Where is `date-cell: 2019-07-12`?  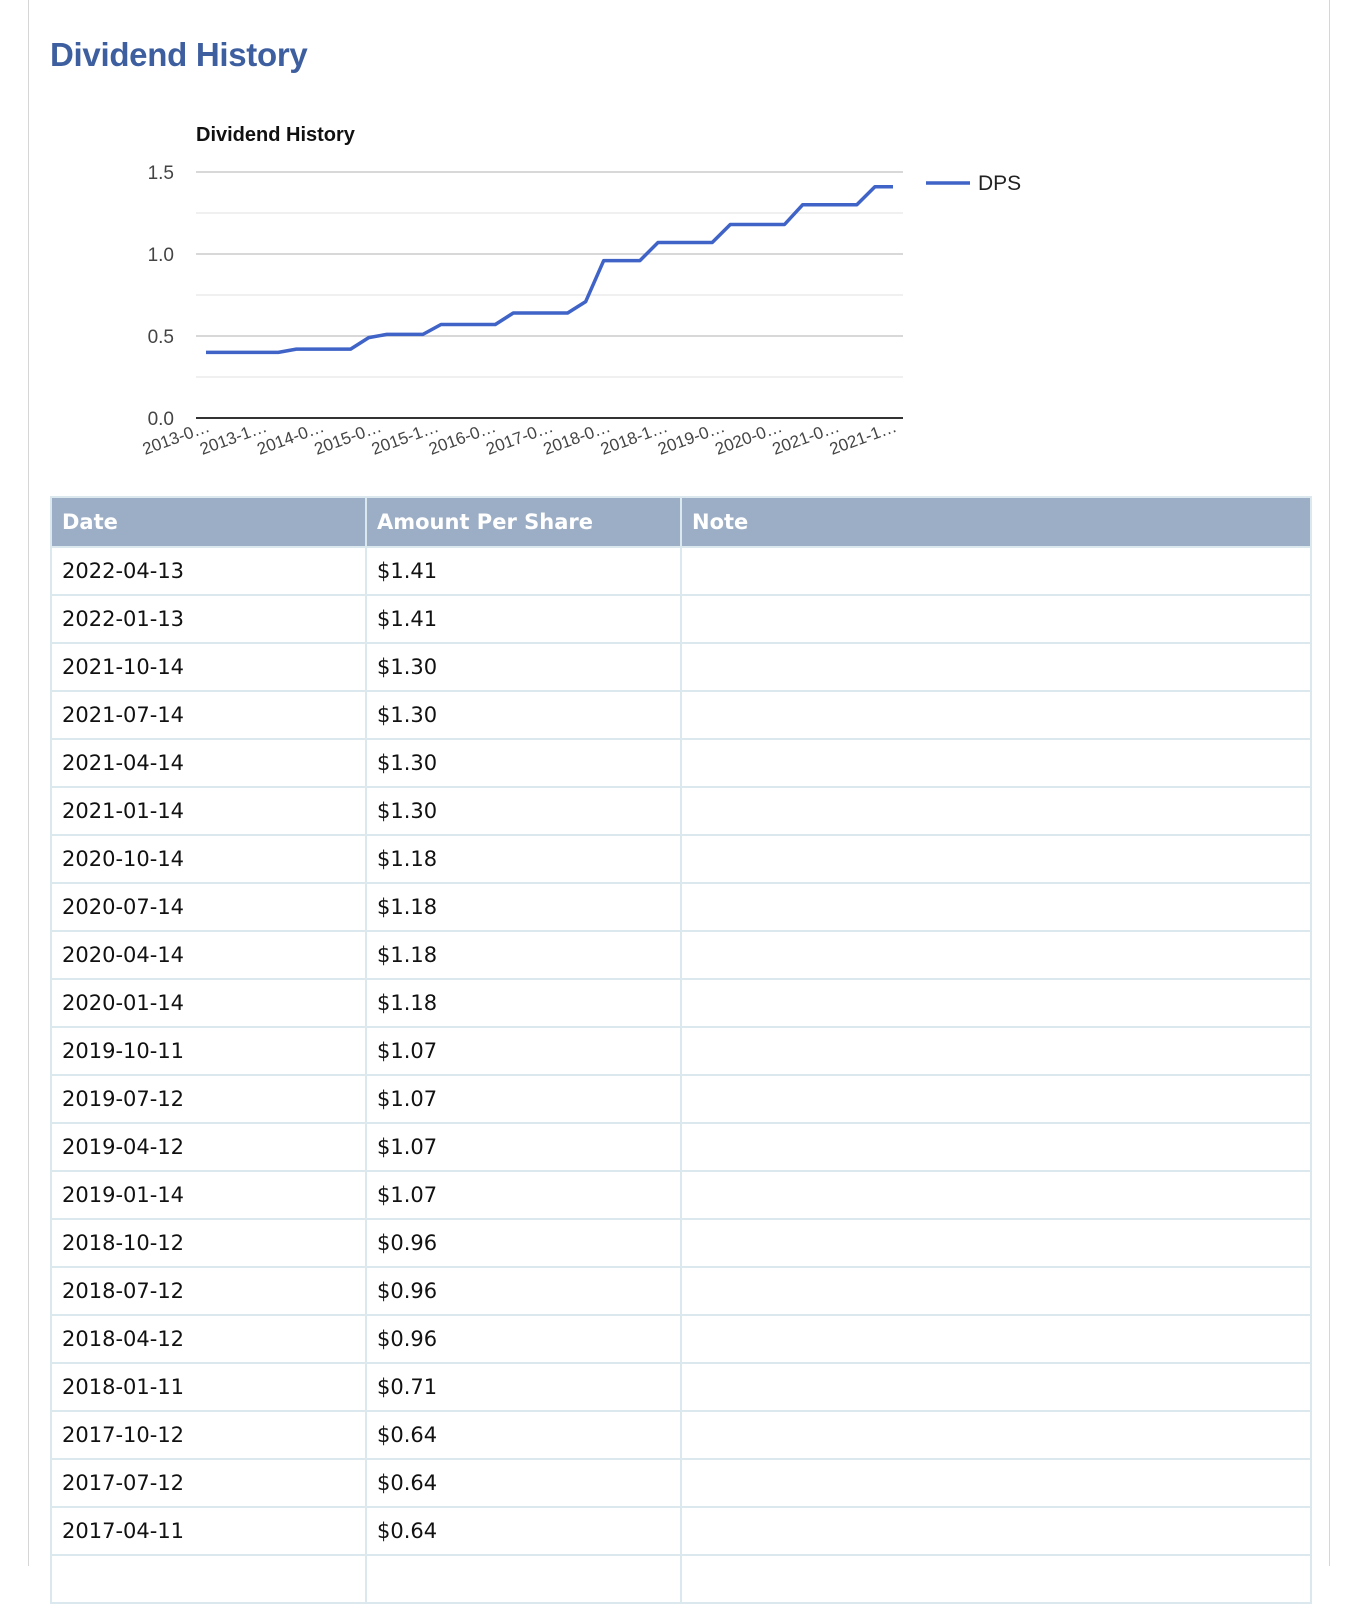
date-cell: 2019-07-12 is located at coordinates (208, 1099).